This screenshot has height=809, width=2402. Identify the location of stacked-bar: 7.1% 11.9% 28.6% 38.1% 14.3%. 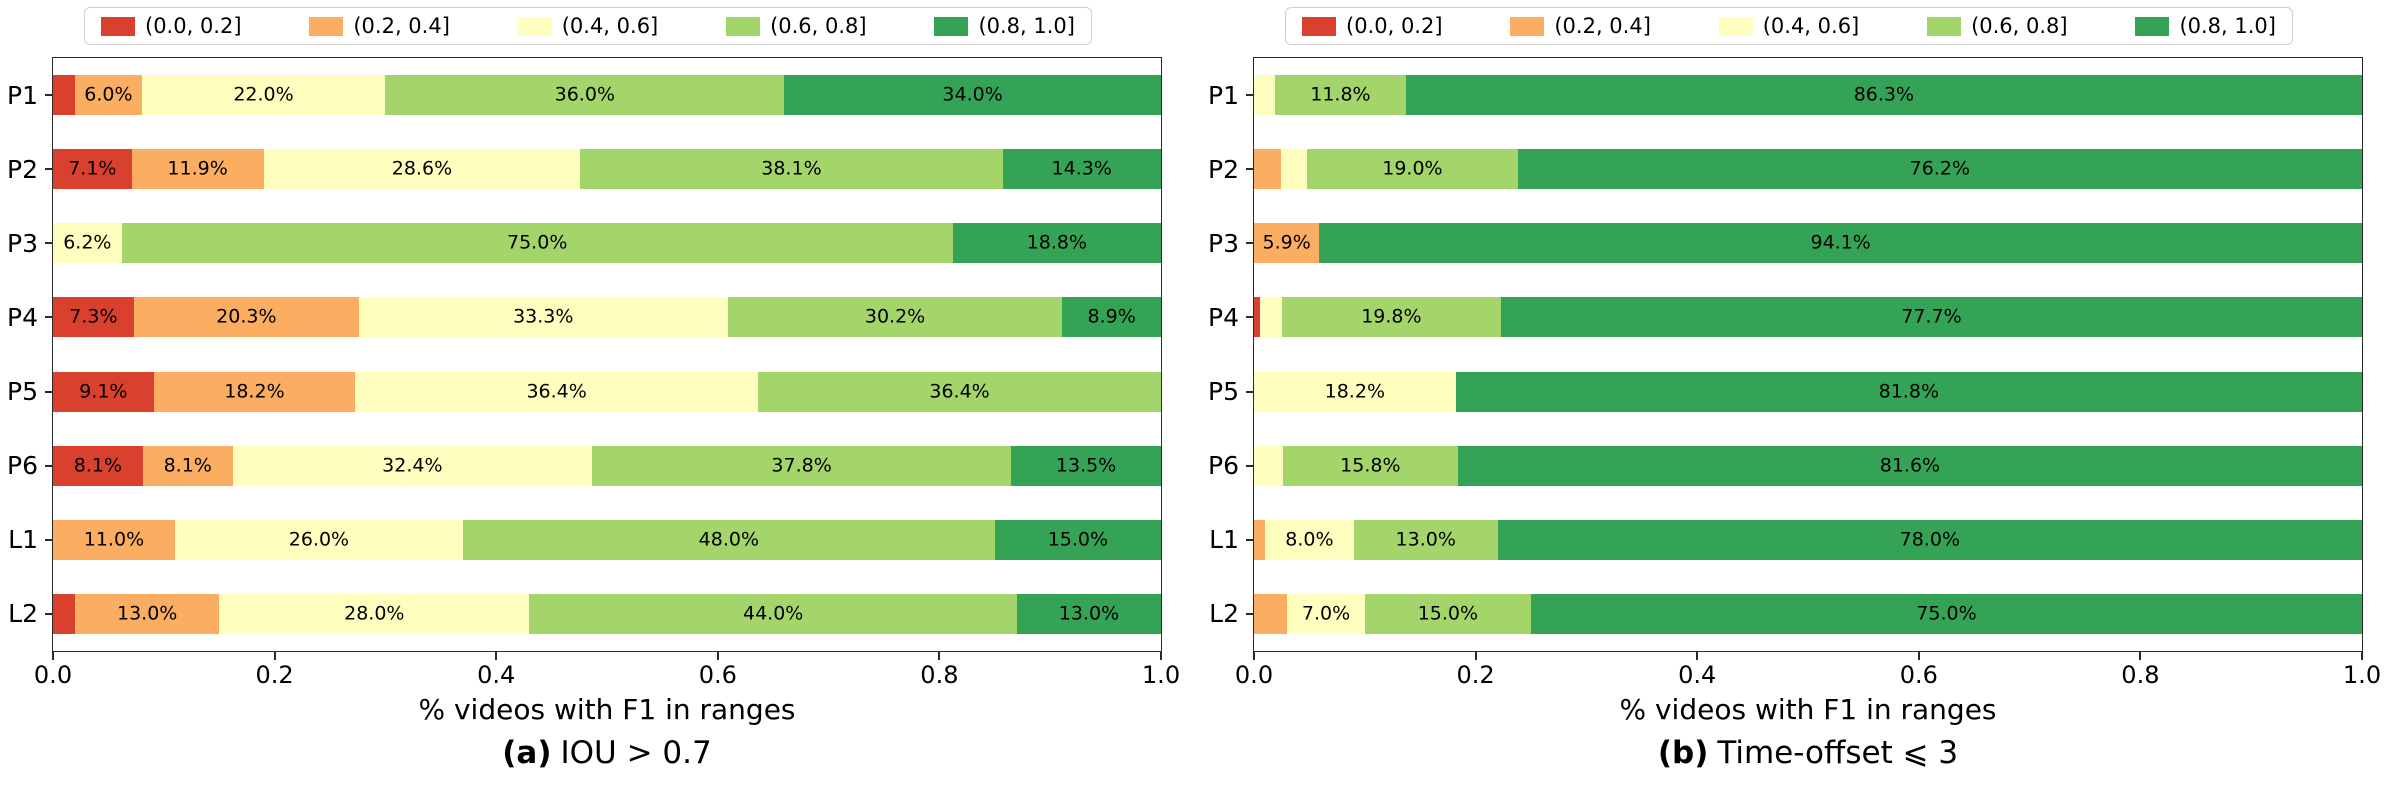
(607, 169).